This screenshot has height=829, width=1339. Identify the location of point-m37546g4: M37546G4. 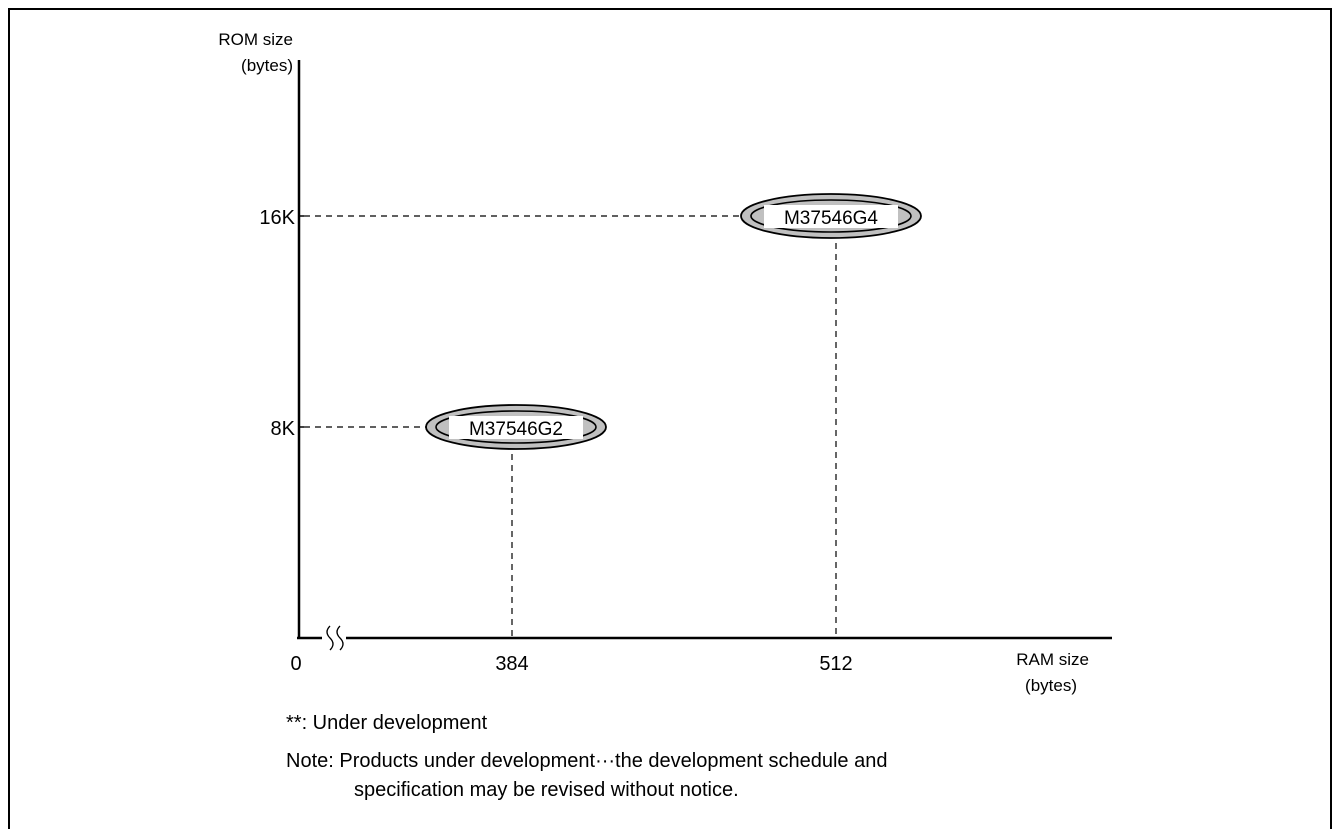
(831, 216).